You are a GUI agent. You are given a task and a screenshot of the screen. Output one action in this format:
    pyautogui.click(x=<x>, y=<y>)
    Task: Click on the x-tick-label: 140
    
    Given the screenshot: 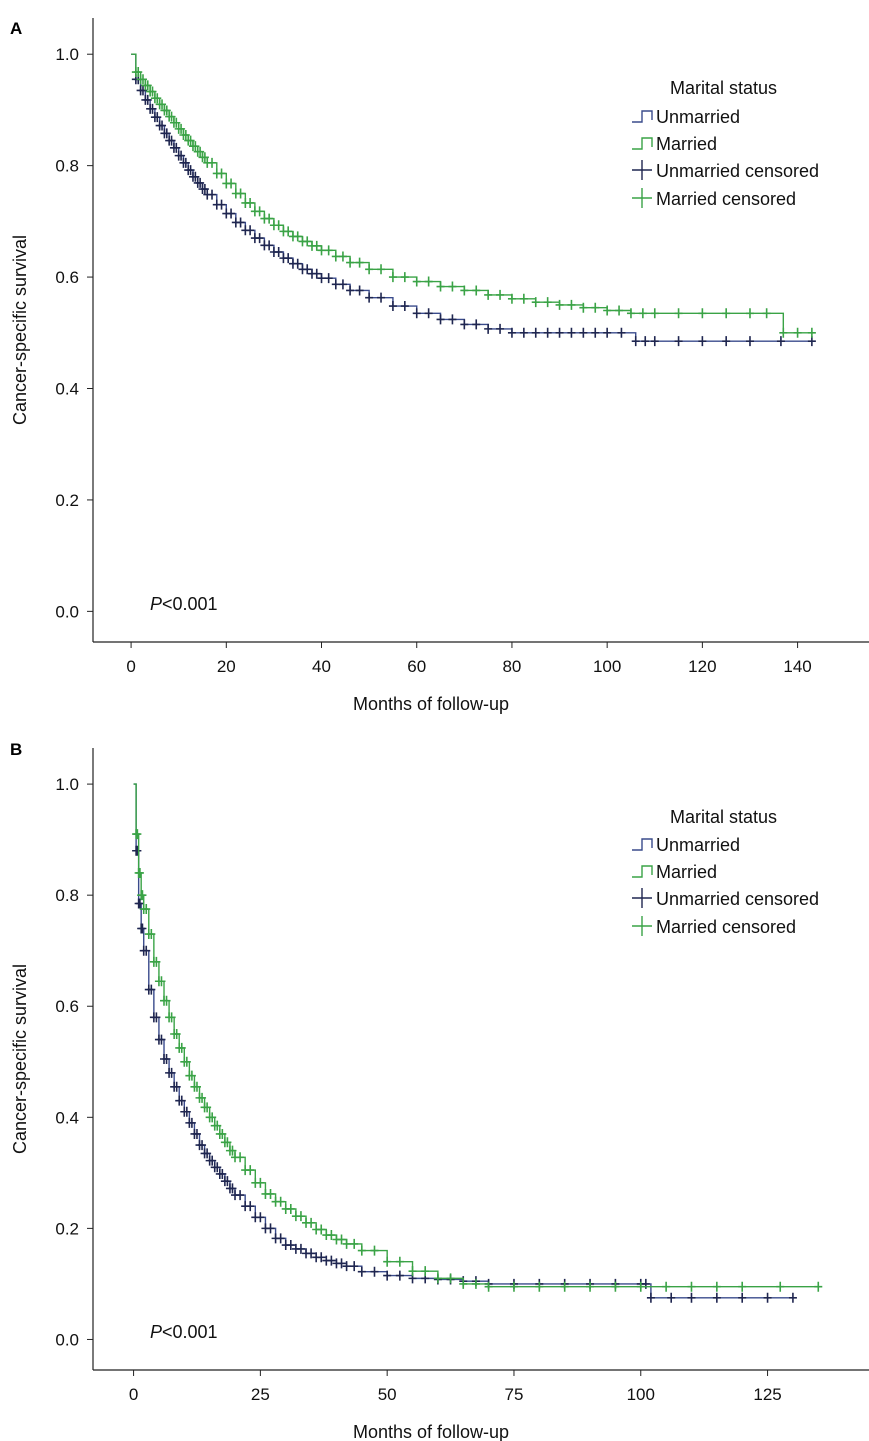 What is the action you would take?
    pyautogui.click(x=797, y=666)
    